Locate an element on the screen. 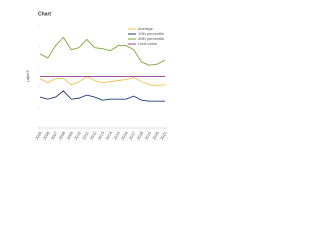 Image resolution: width=320 pixels, height=240 pixels. legend-label: 90th percentile is located at coordinates (151, 38).